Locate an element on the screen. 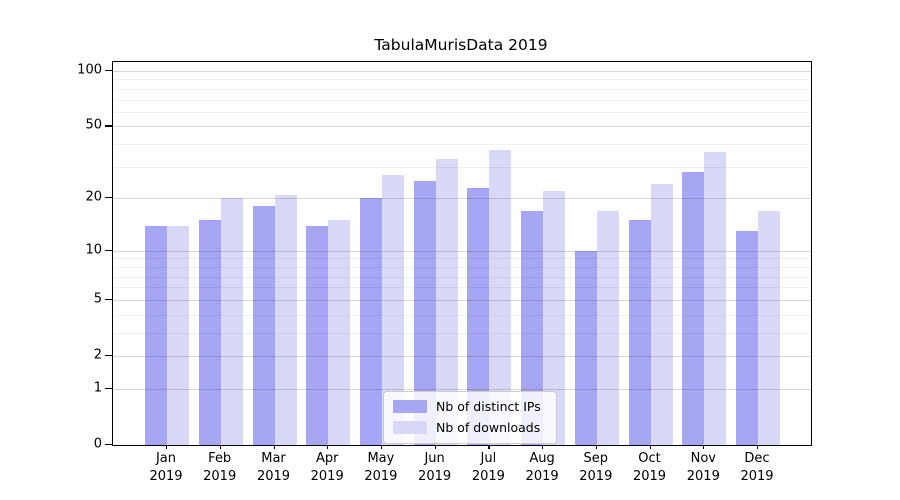 The width and height of the screenshot is (900, 500). y-tick-label-20: 20 is located at coordinates (93, 197).